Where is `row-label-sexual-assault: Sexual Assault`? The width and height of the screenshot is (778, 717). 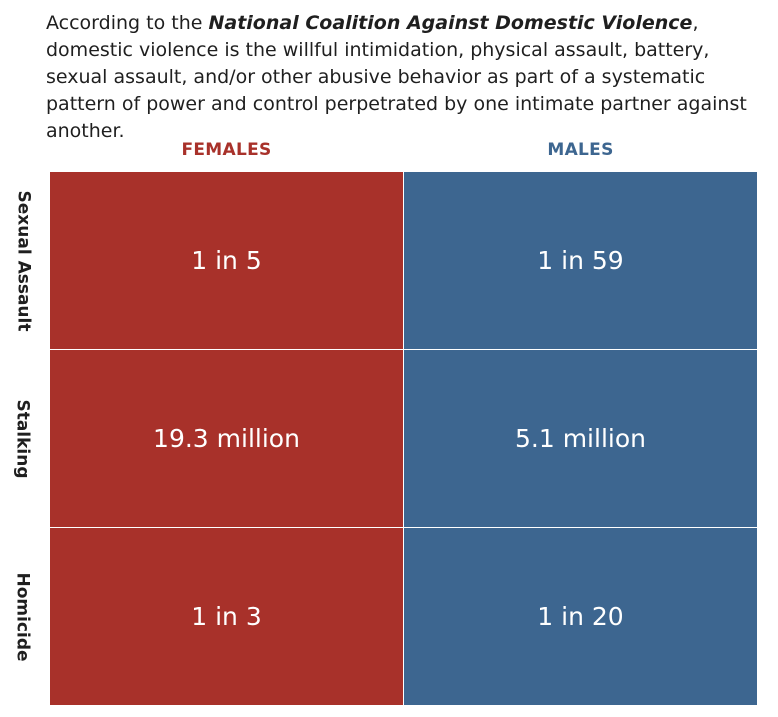 row-label-sexual-assault: Sexual Assault is located at coordinates (23, 260).